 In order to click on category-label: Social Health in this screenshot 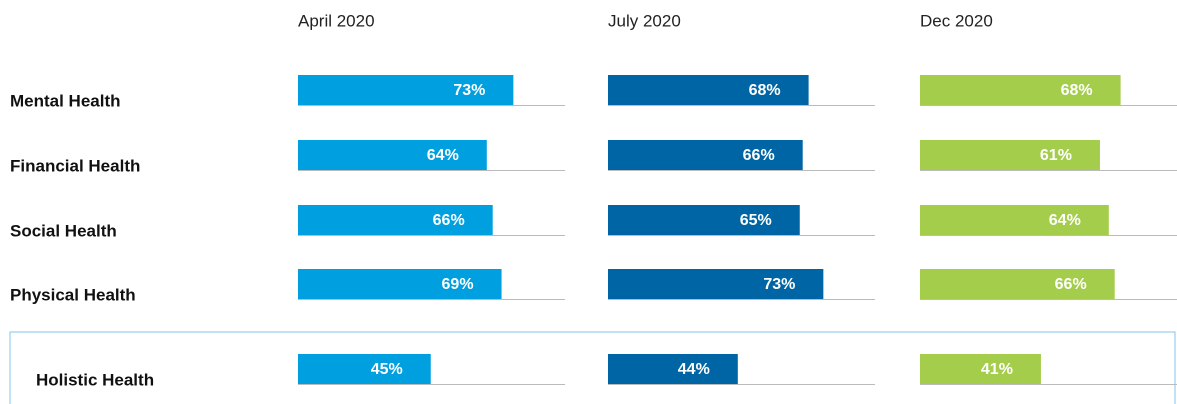, I will do `click(63, 230)`.